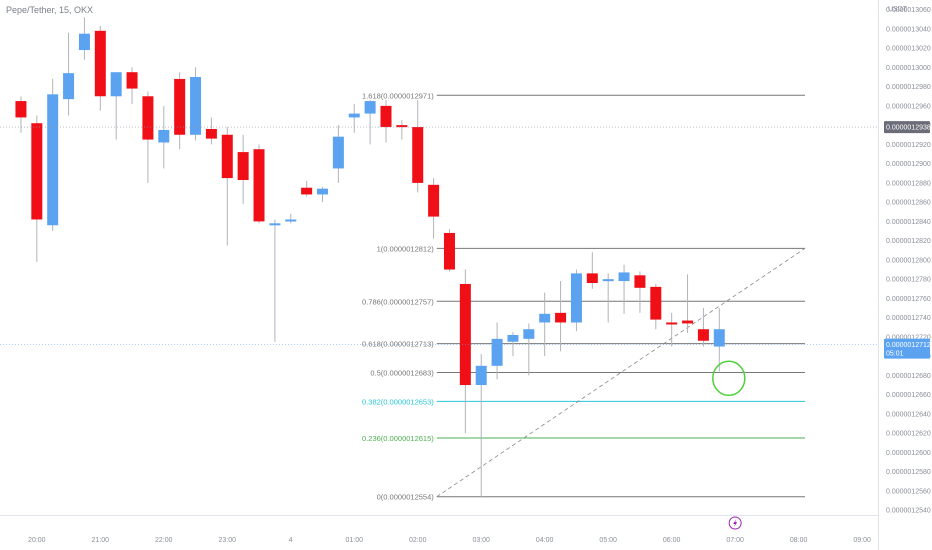 The image size is (932, 550). I want to click on y-tick-label: 0.0000012780, so click(908, 280).